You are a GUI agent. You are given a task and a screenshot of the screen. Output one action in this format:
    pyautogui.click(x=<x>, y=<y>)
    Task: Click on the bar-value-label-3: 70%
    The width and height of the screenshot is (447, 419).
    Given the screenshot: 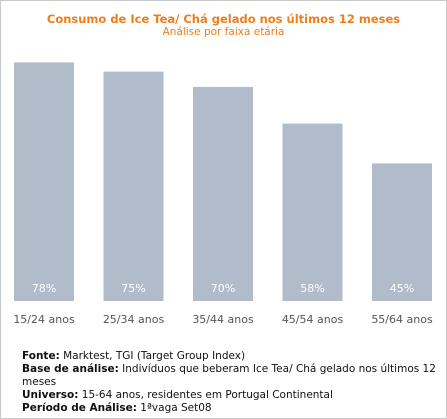 What is the action you would take?
    pyautogui.click(x=223, y=288)
    